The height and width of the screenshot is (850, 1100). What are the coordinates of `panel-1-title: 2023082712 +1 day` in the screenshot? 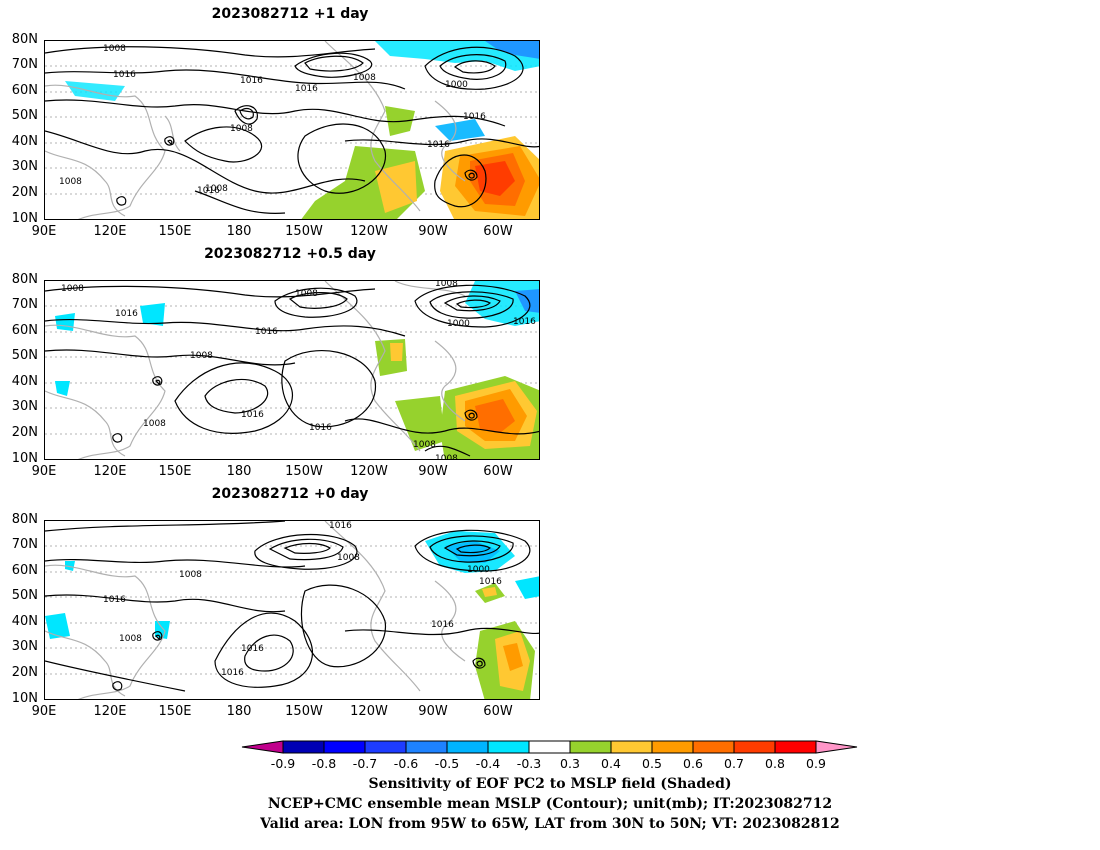 It's located at (290, 14).